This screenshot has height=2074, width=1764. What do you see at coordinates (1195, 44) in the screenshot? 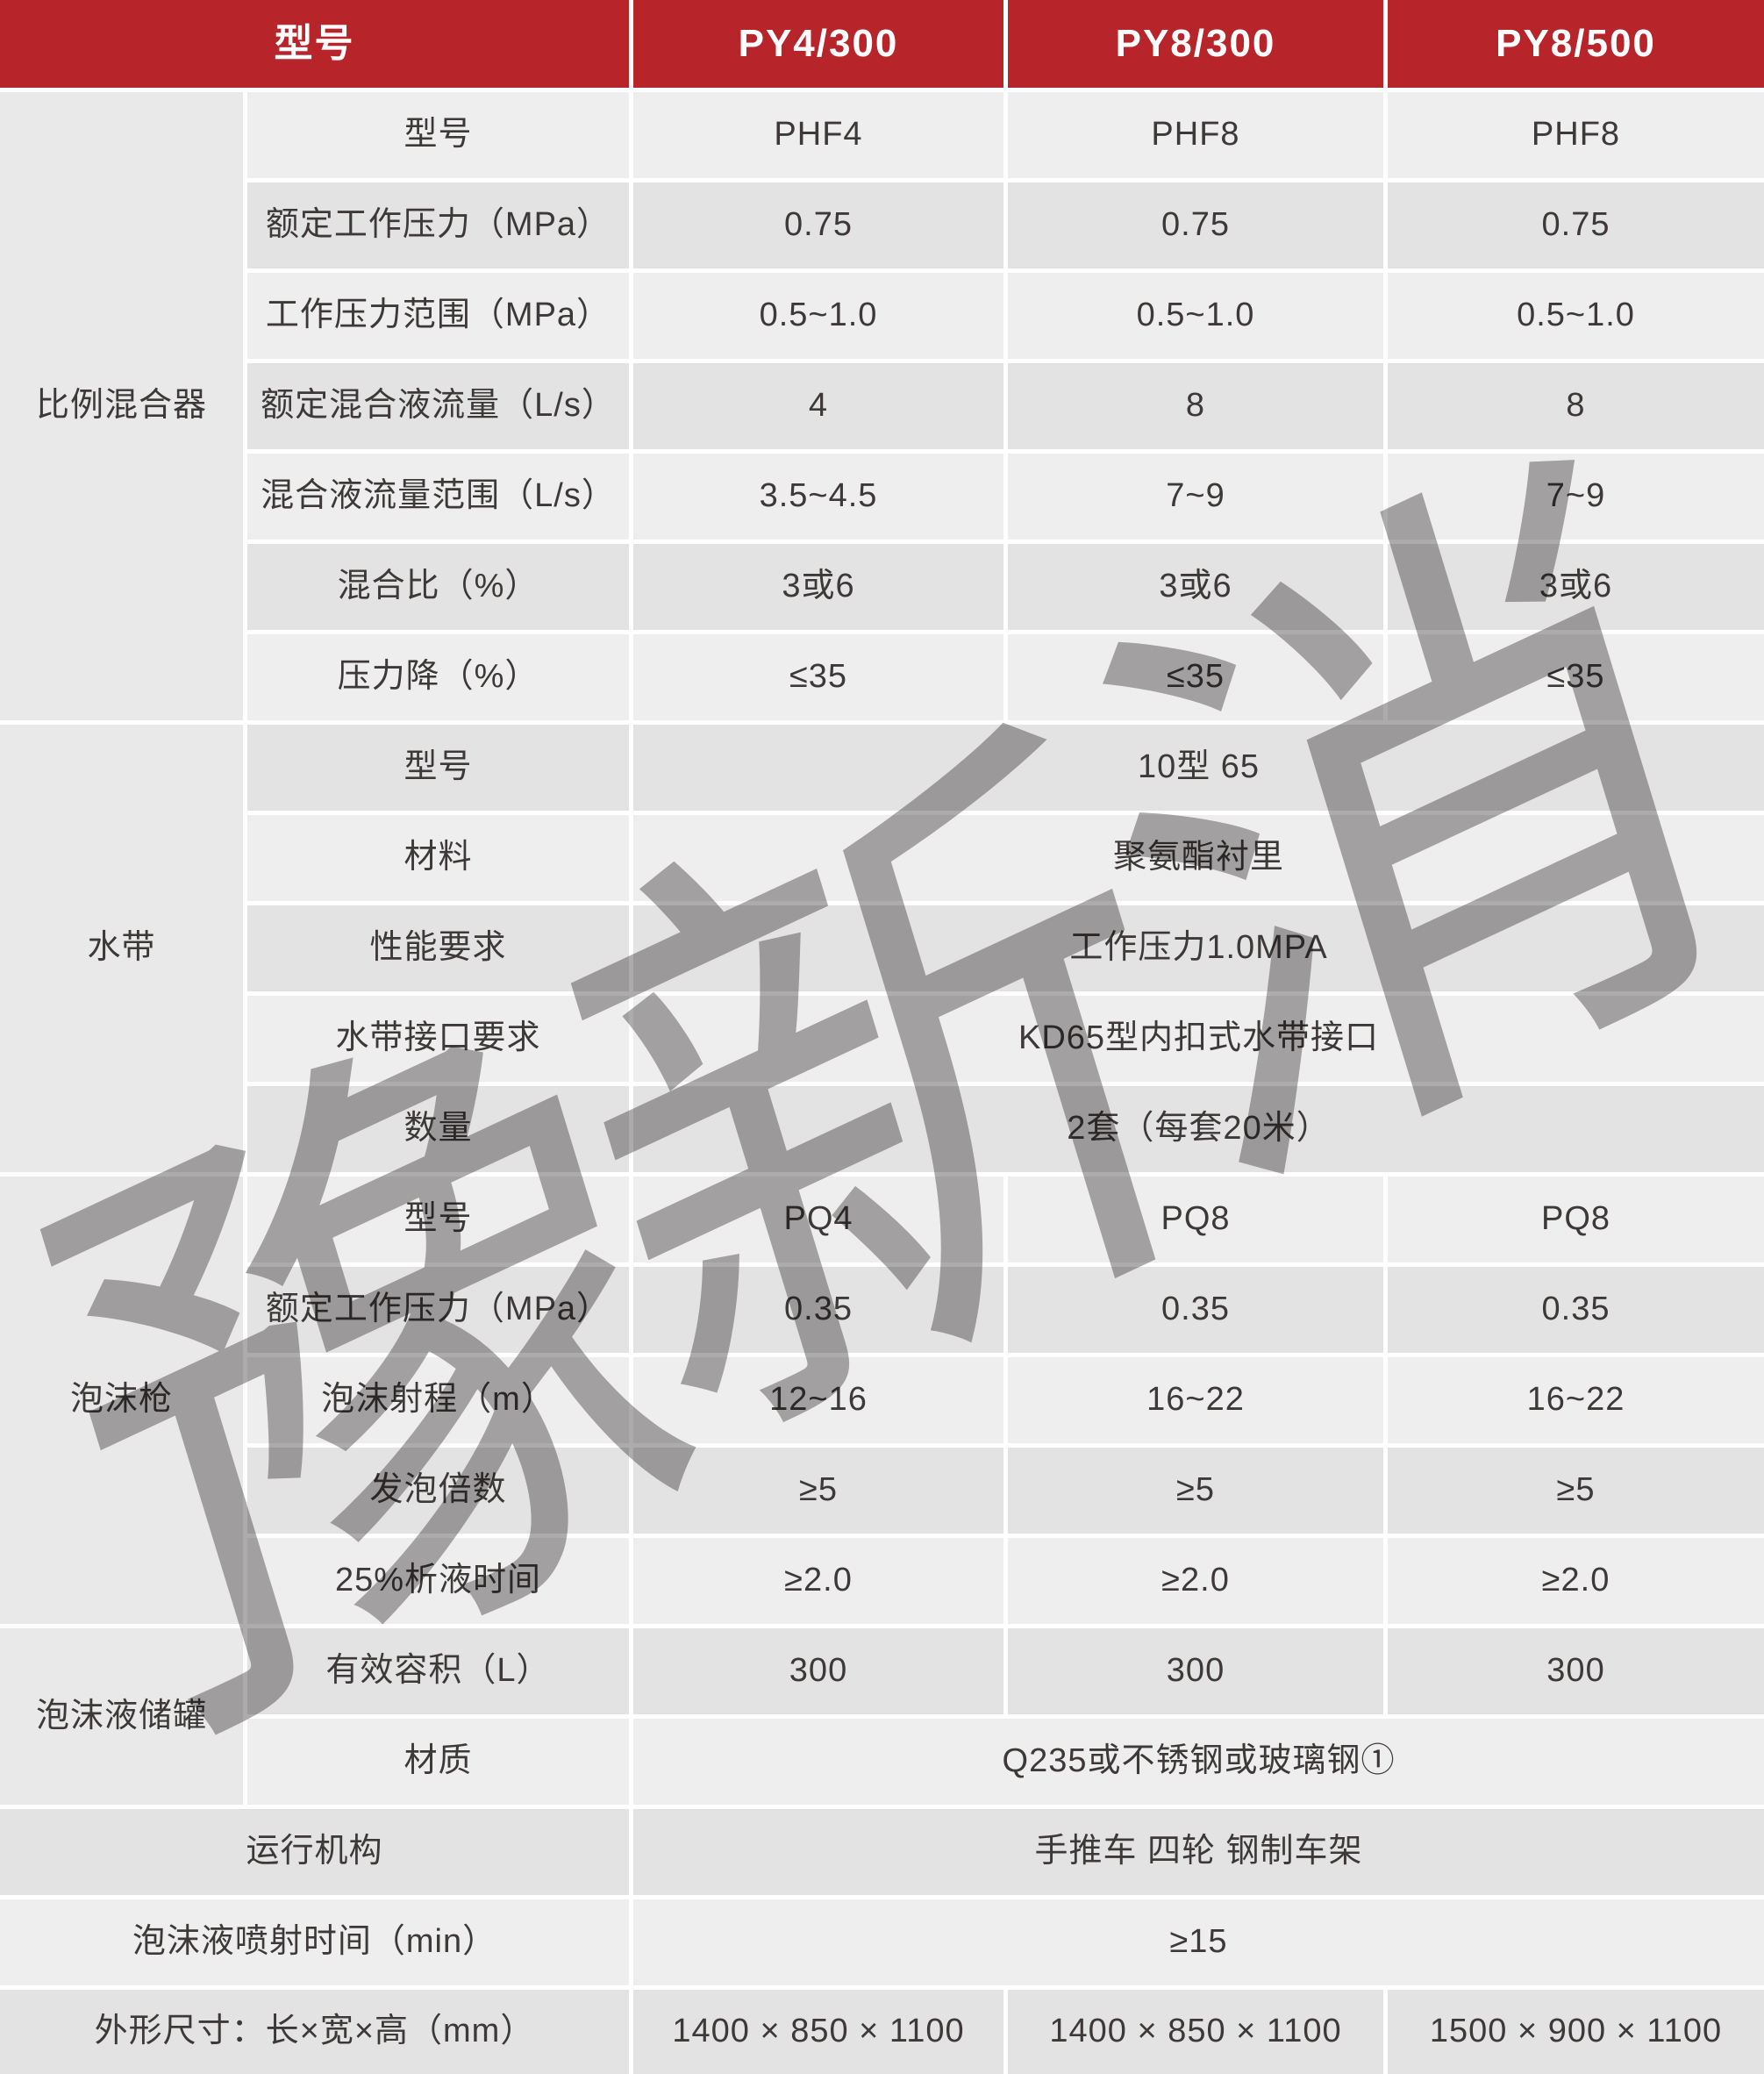
I see `header-column: PY8/300` at bounding box center [1195, 44].